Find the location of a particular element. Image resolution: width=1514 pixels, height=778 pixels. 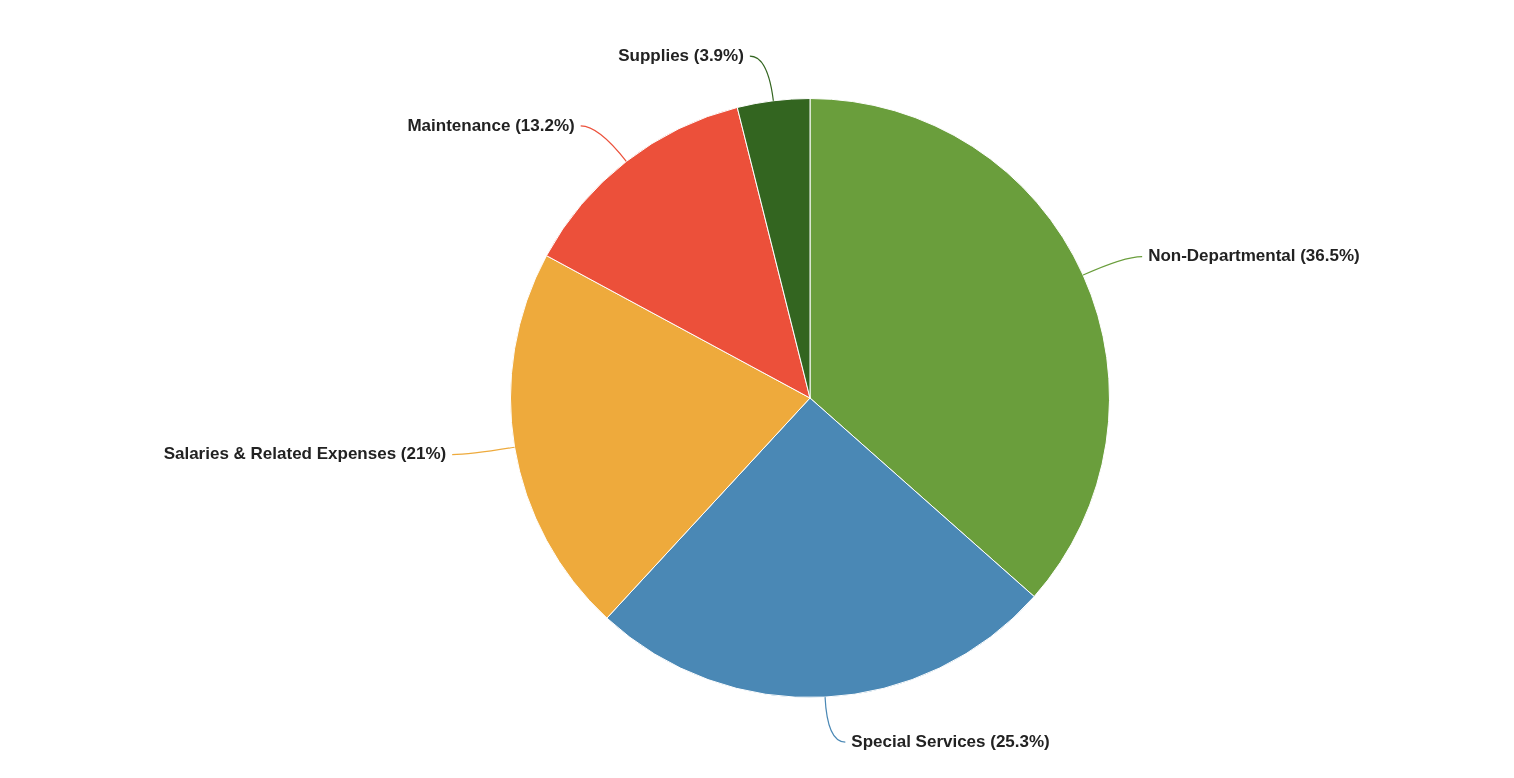

slice-label: Maintenance (13.2%) is located at coordinates (491, 125).